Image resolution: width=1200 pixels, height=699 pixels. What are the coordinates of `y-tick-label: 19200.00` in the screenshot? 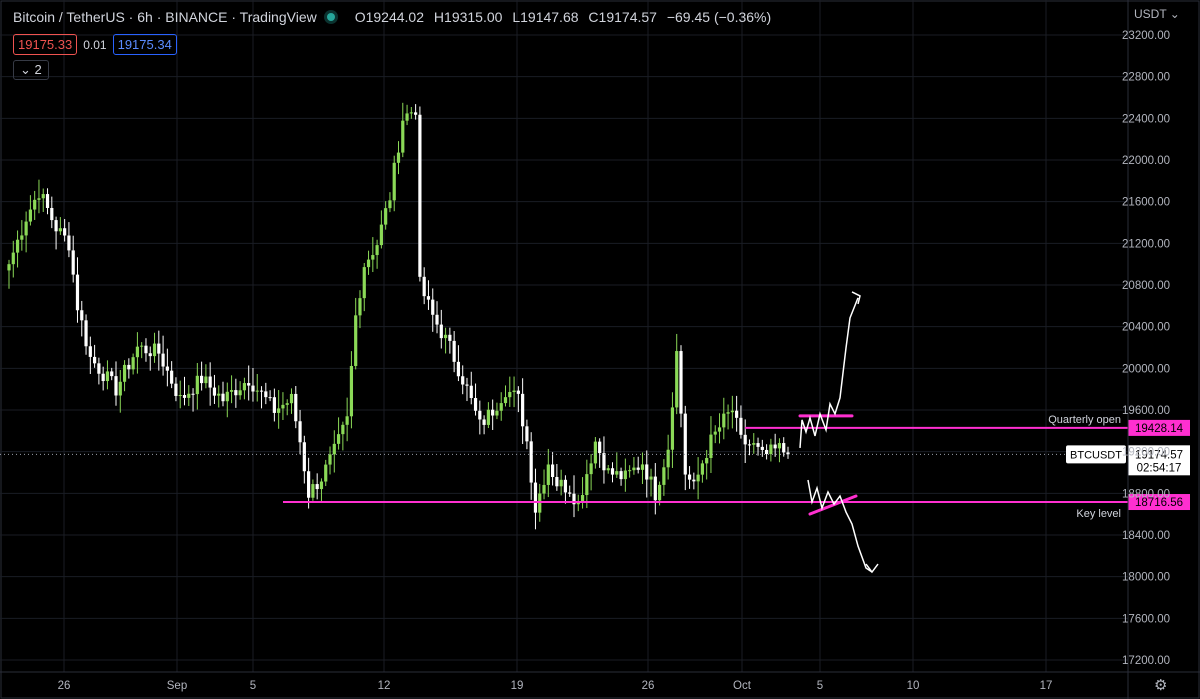 It's located at (1146, 453).